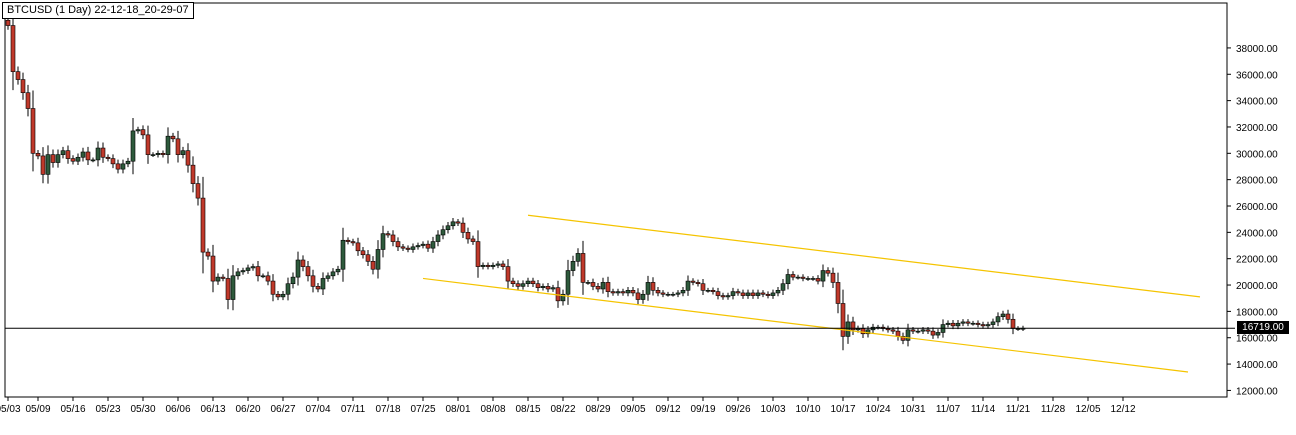 Image resolution: width=1296 pixels, height=435 pixels. I want to click on x-tick-label: 11/21, so click(1018, 409).